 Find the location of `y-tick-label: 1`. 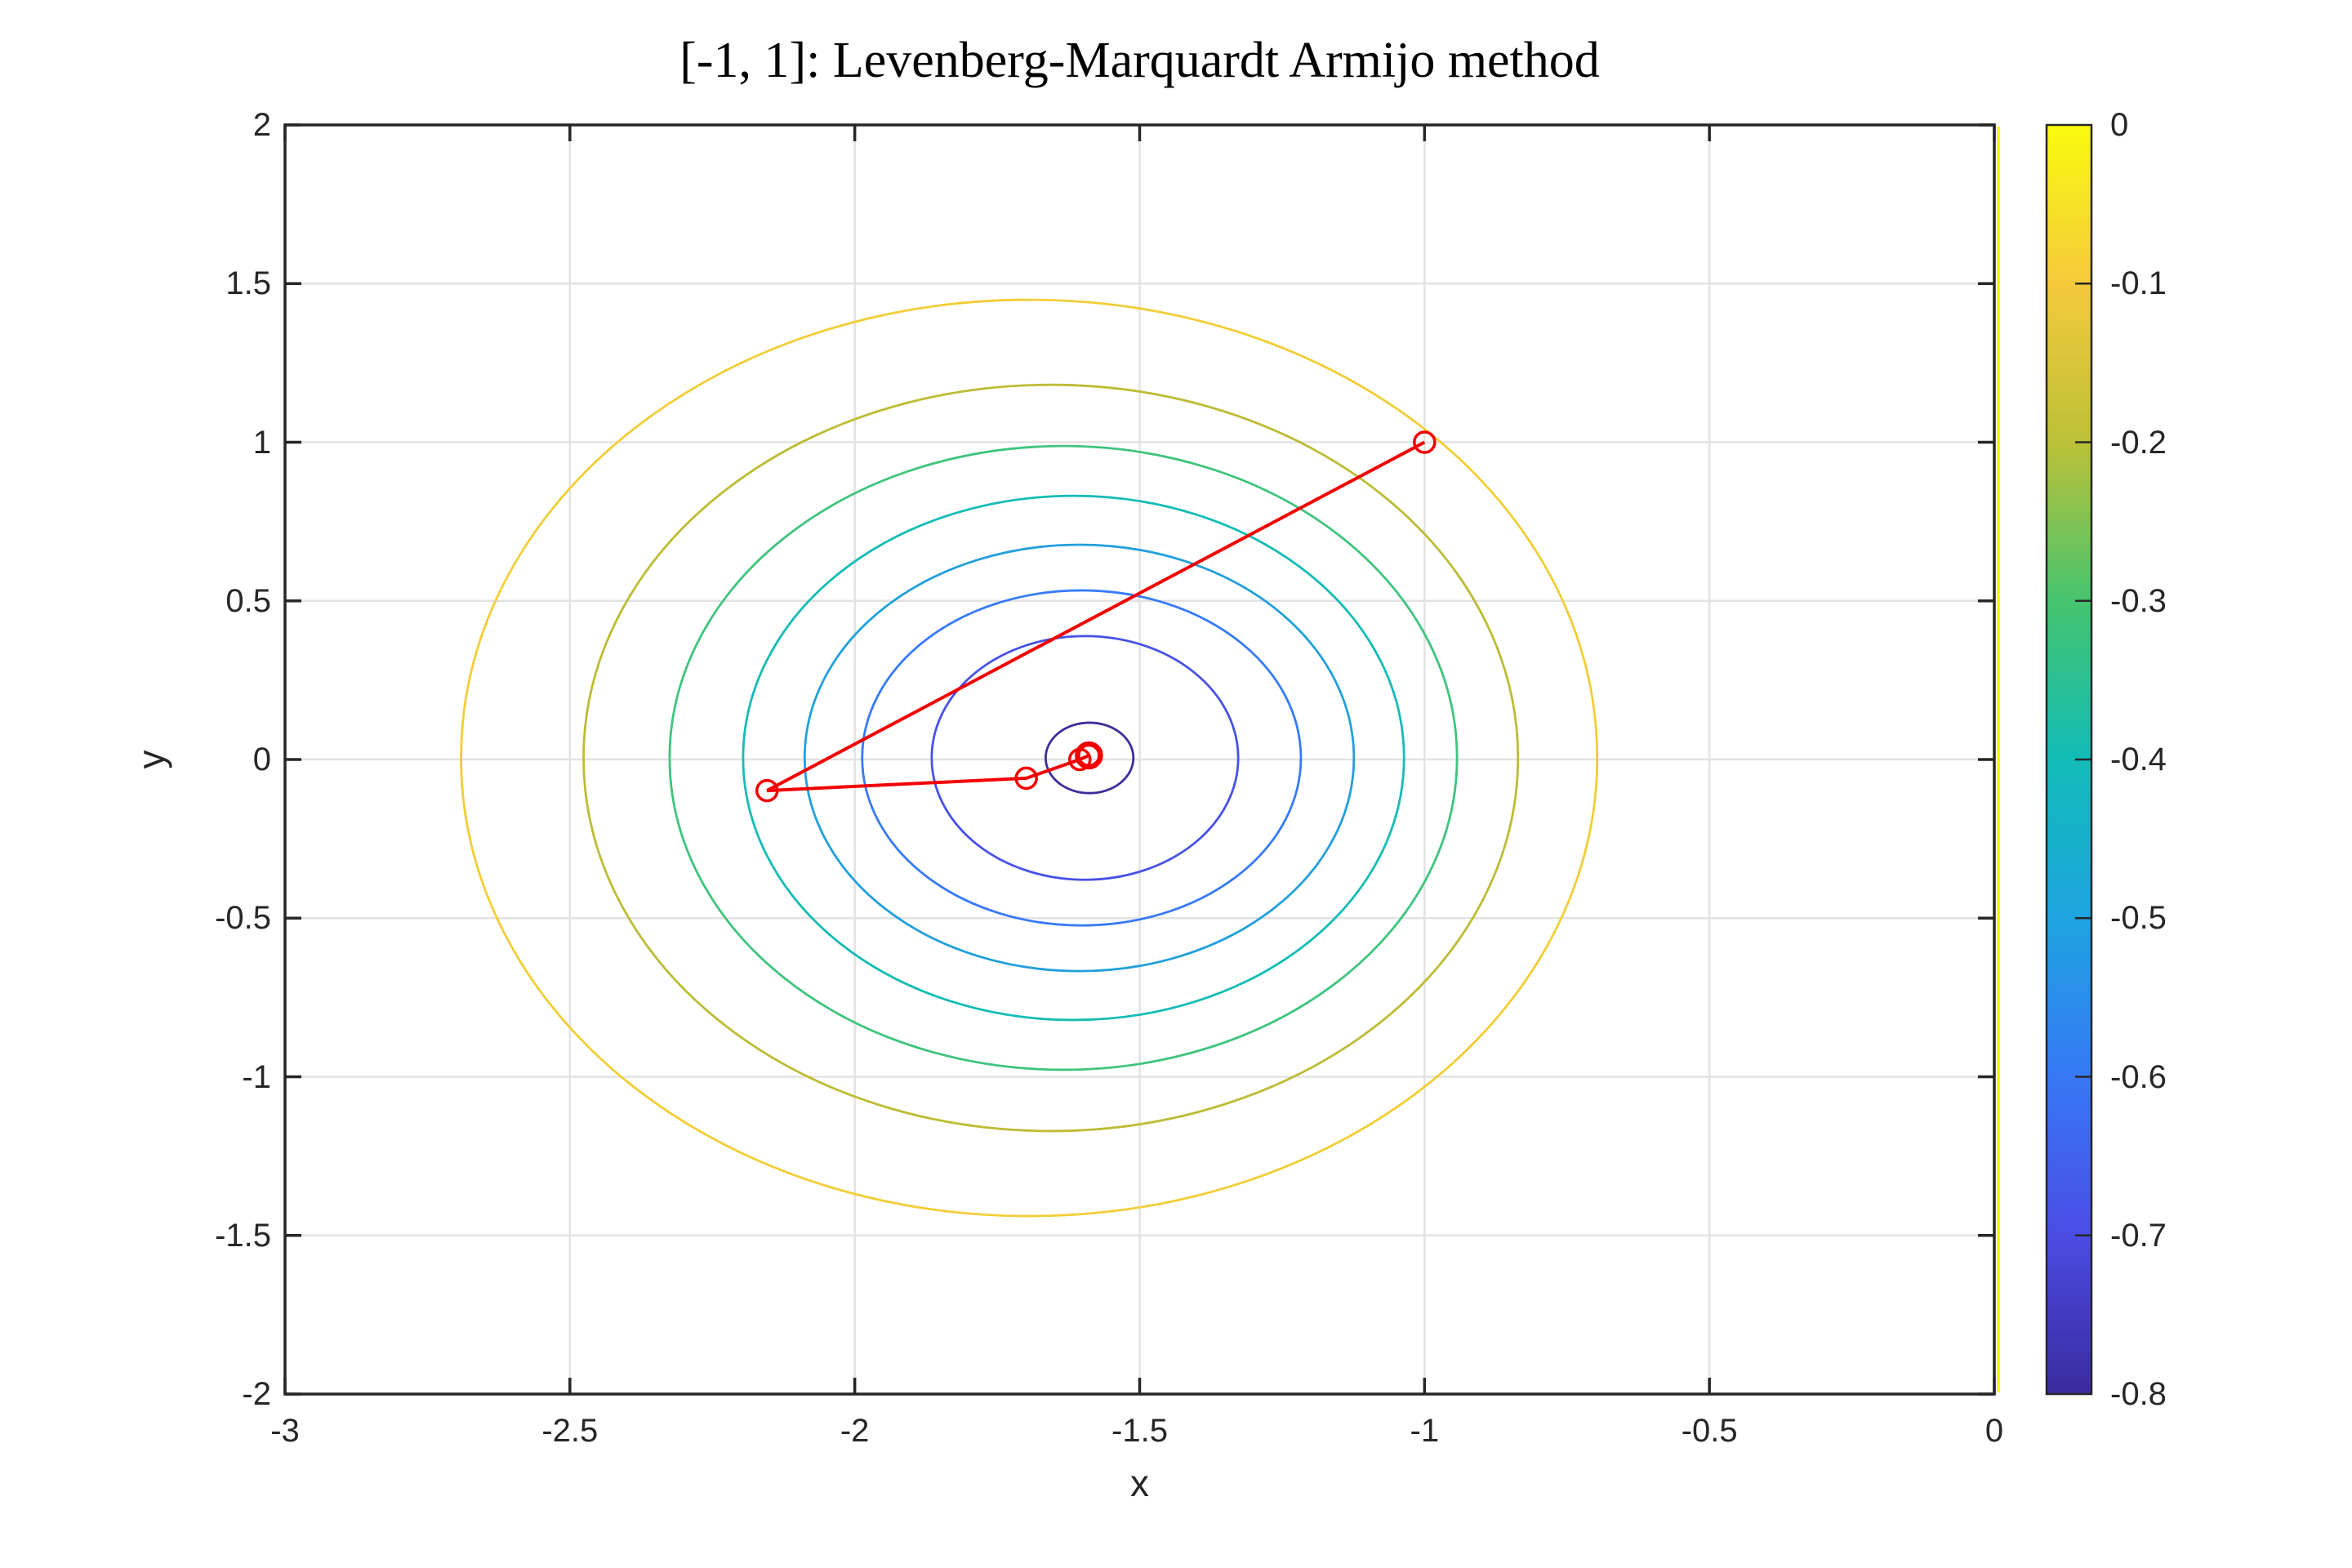

y-tick-label: 1 is located at coordinates (261, 442).